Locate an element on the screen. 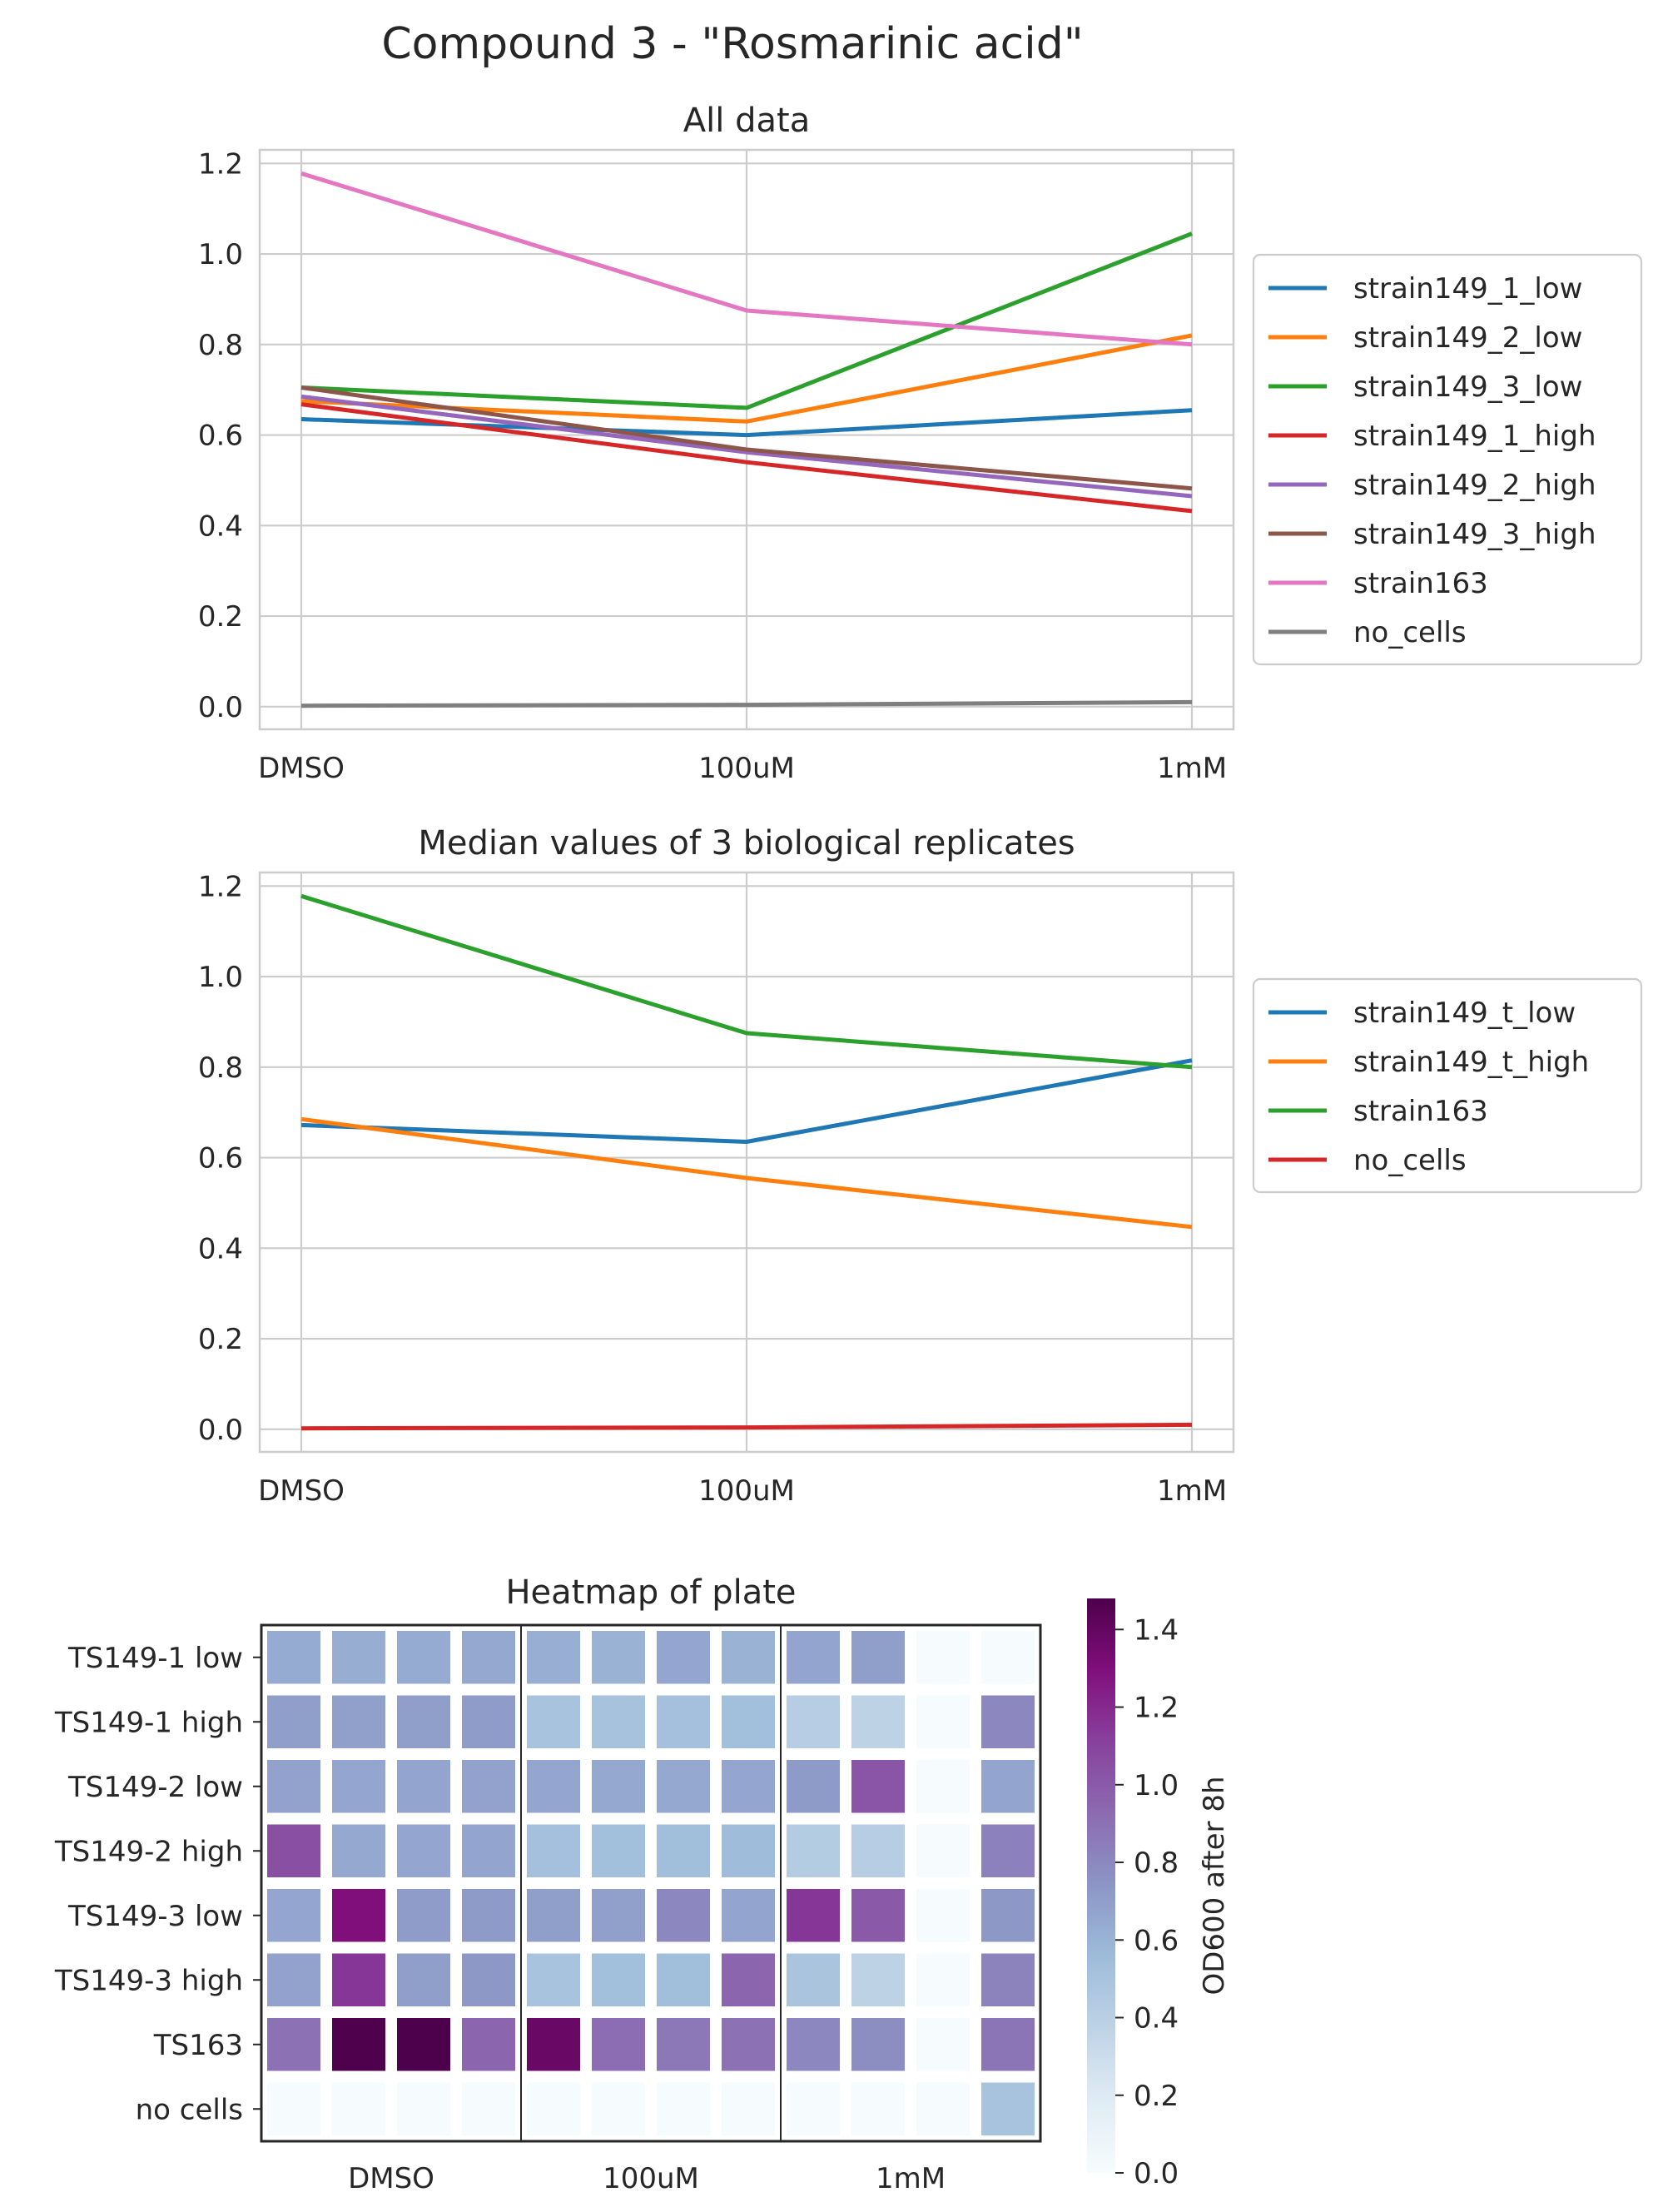 This screenshot has height=2212, width=1658. row-label: TS149-2 low is located at coordinates (155, 1787).